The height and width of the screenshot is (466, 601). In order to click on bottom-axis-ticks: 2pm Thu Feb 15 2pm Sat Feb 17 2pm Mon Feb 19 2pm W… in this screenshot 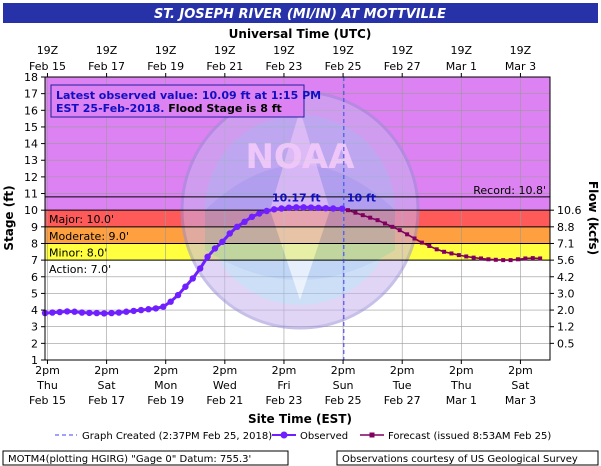, I will do `click(282, 383)`.